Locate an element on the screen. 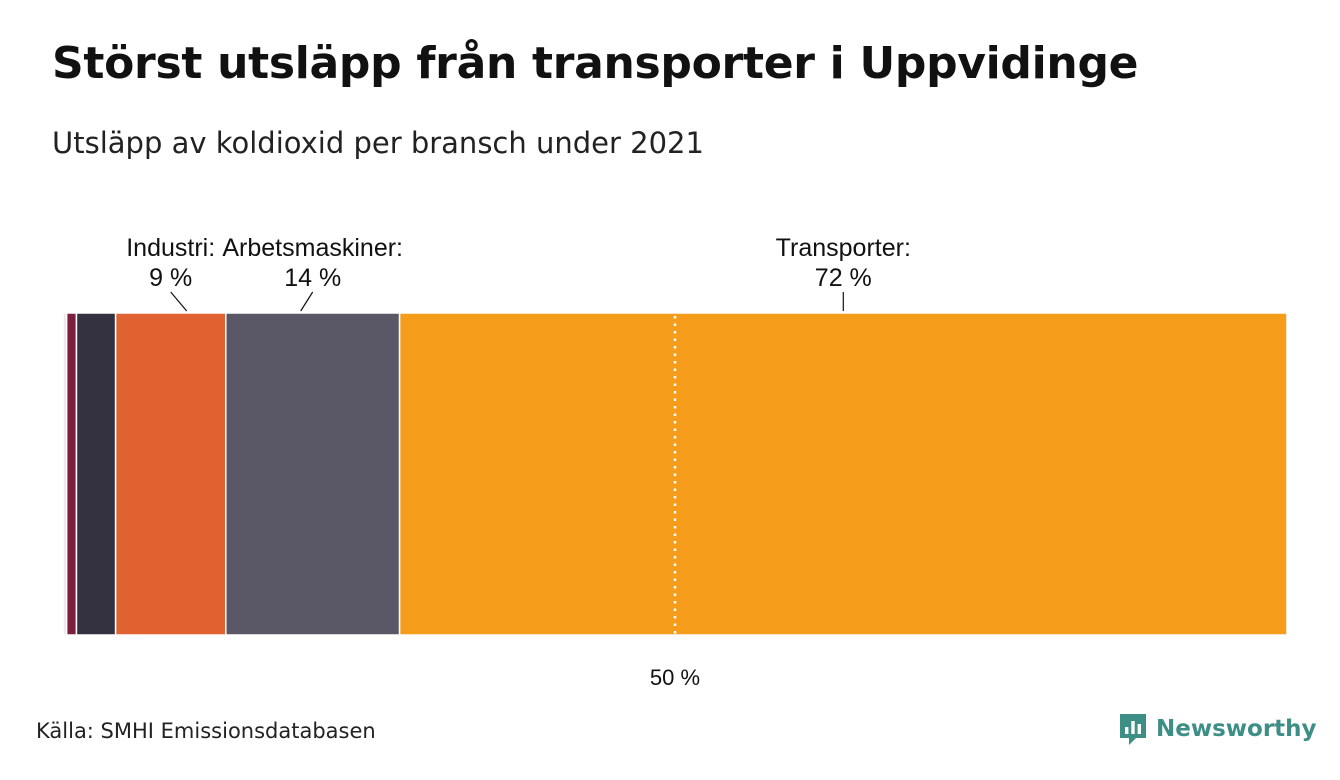 The height and width of the screenshot is (780, 1340). bar-segment-arbetsmaskiner is located at coordinates (313, 474).